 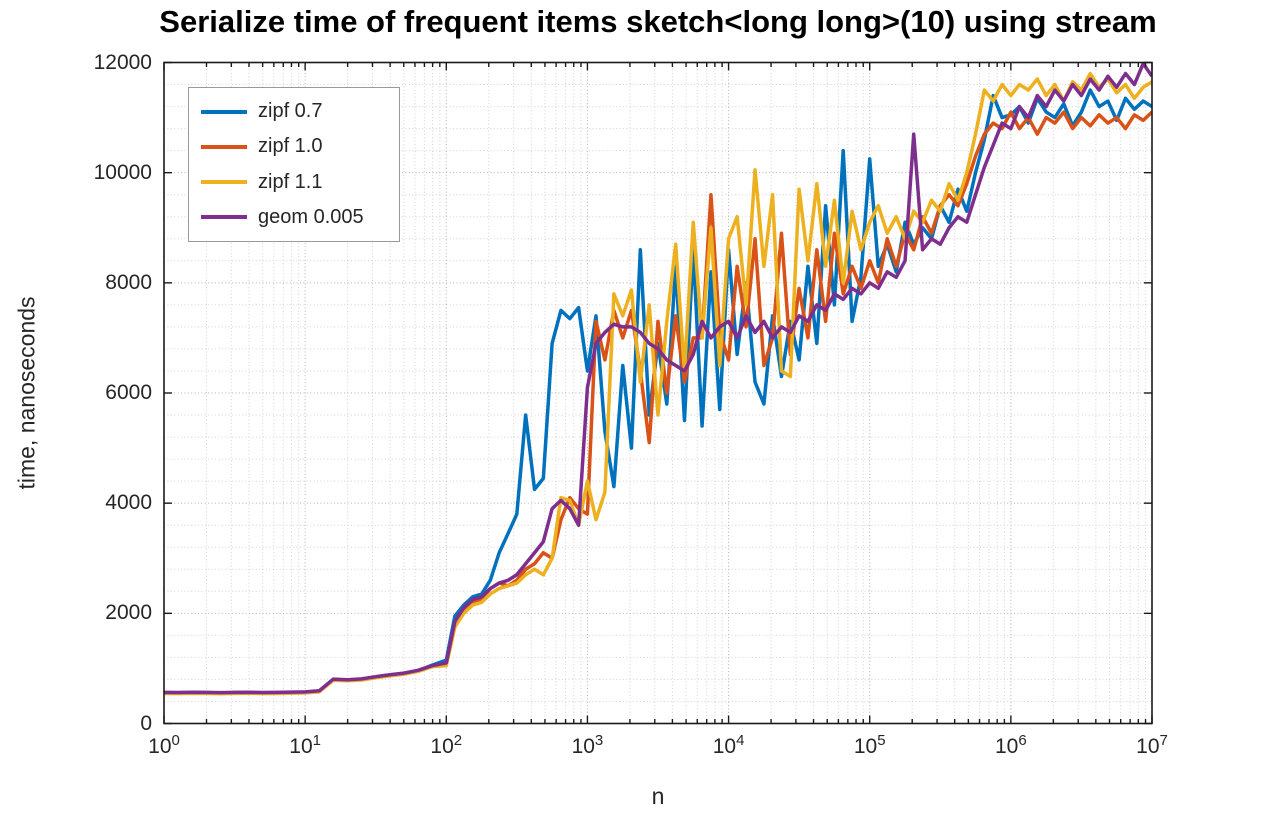 What do you see at coordinates (164, 745) in the screenshot?
I see `x-tick-label: 10⁰` at bounding box center [164, 745].